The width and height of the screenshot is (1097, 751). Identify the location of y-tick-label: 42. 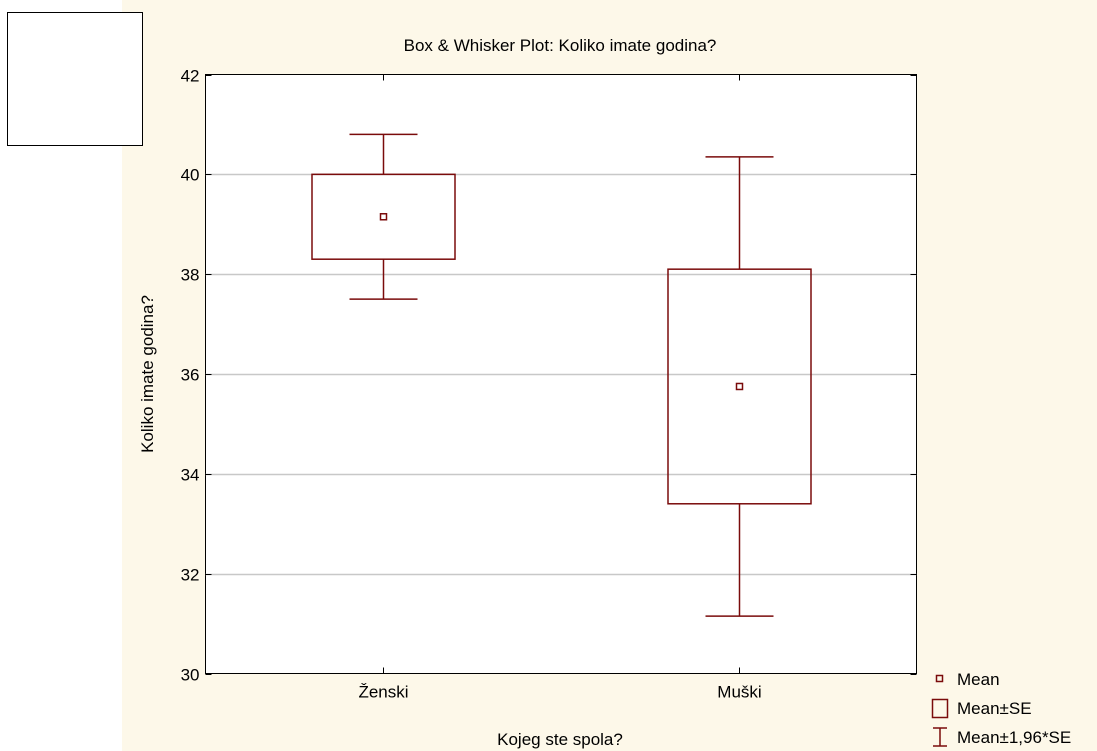
(190, 76).